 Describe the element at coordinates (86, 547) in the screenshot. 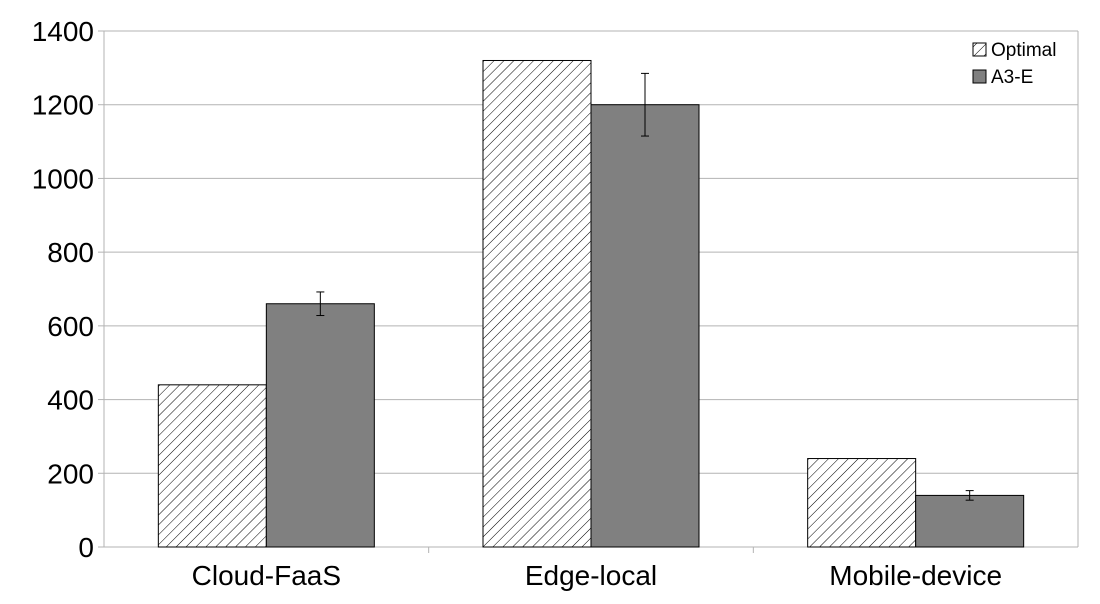

I see `y-tick-label: 0` at that location.